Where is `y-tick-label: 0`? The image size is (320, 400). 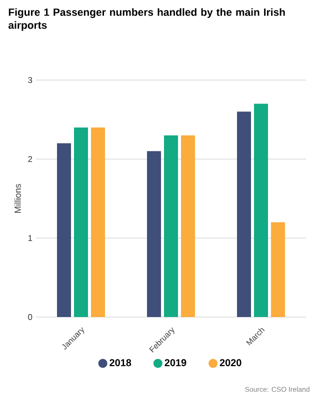 y-tick-label: 0 is located at coordinates (30, 317).